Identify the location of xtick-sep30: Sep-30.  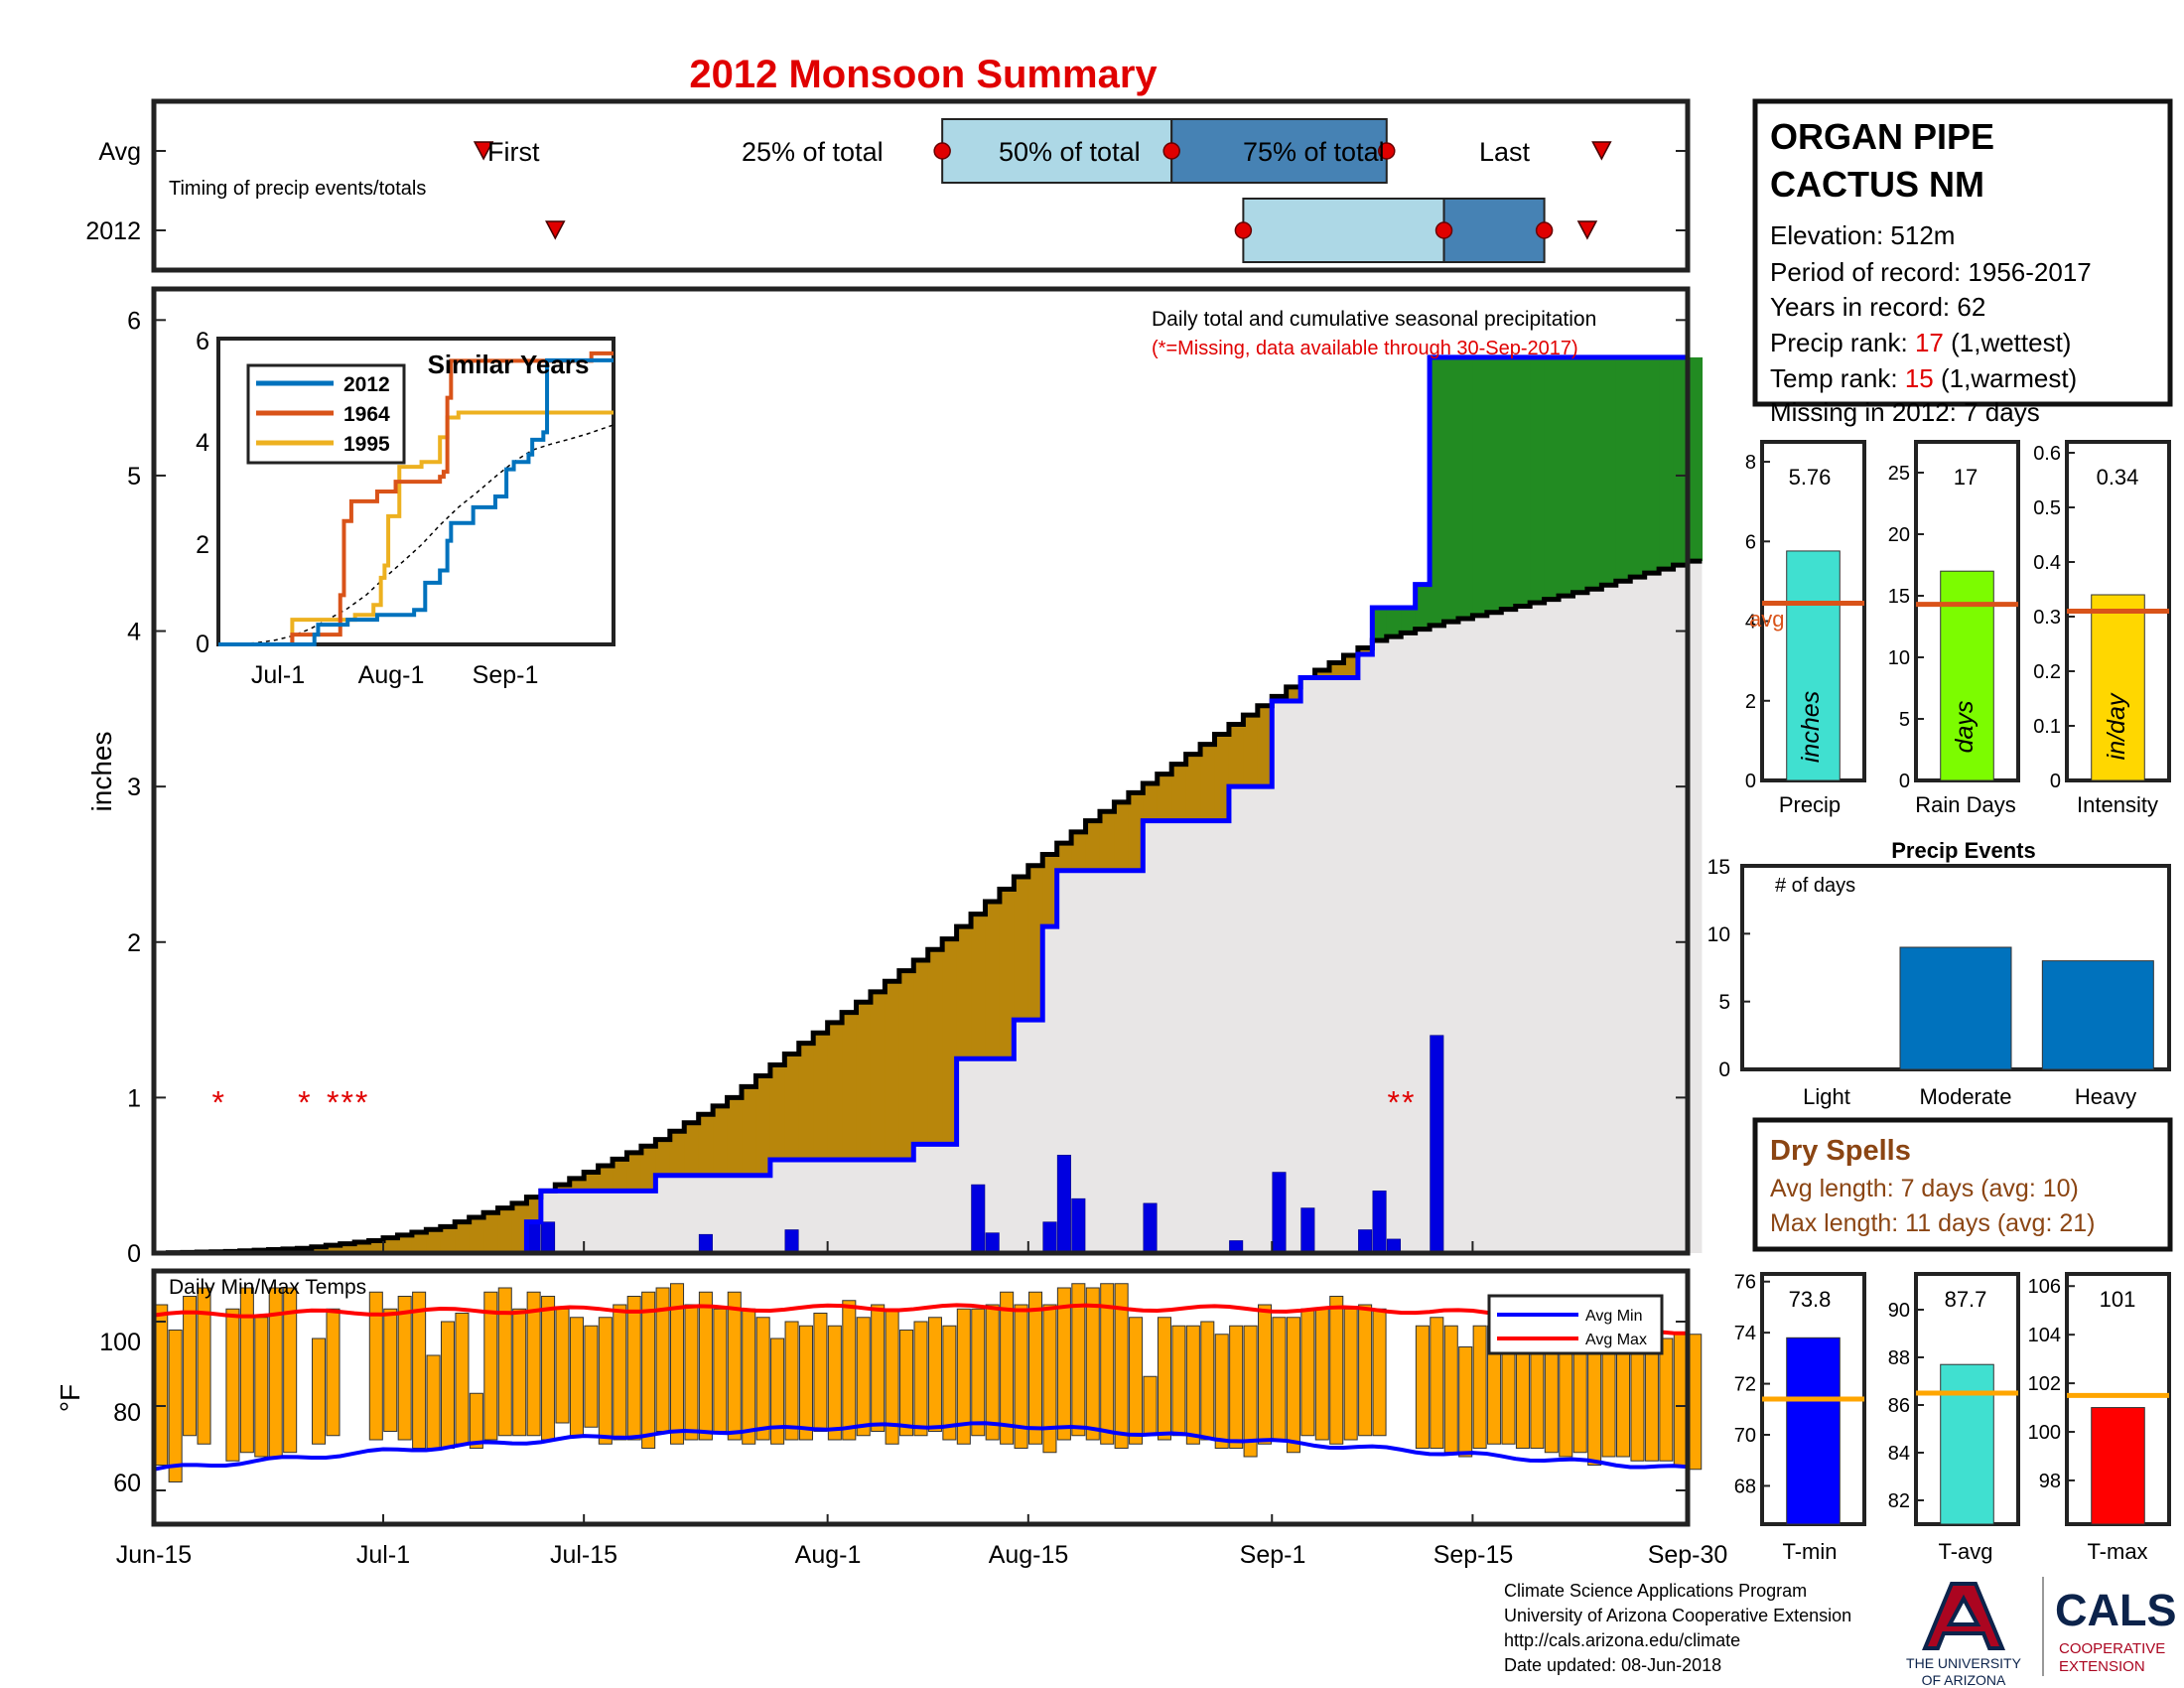
(1688, 1555).